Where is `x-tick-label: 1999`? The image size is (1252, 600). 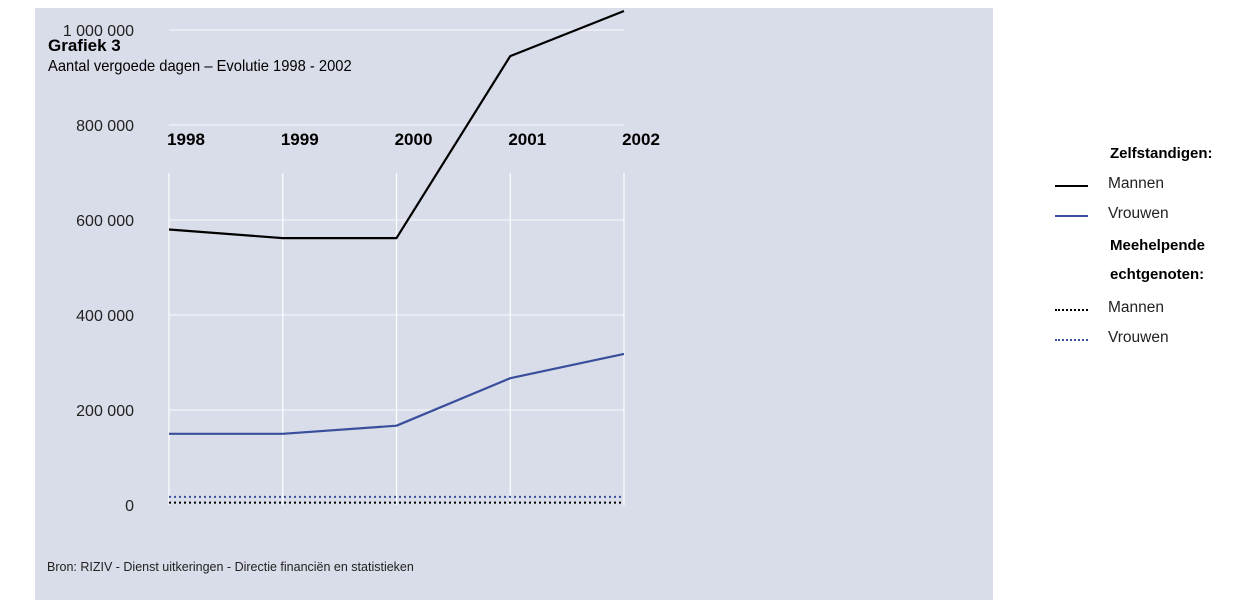 x-tick-label: 1999 is located at coordinates (300, 139).